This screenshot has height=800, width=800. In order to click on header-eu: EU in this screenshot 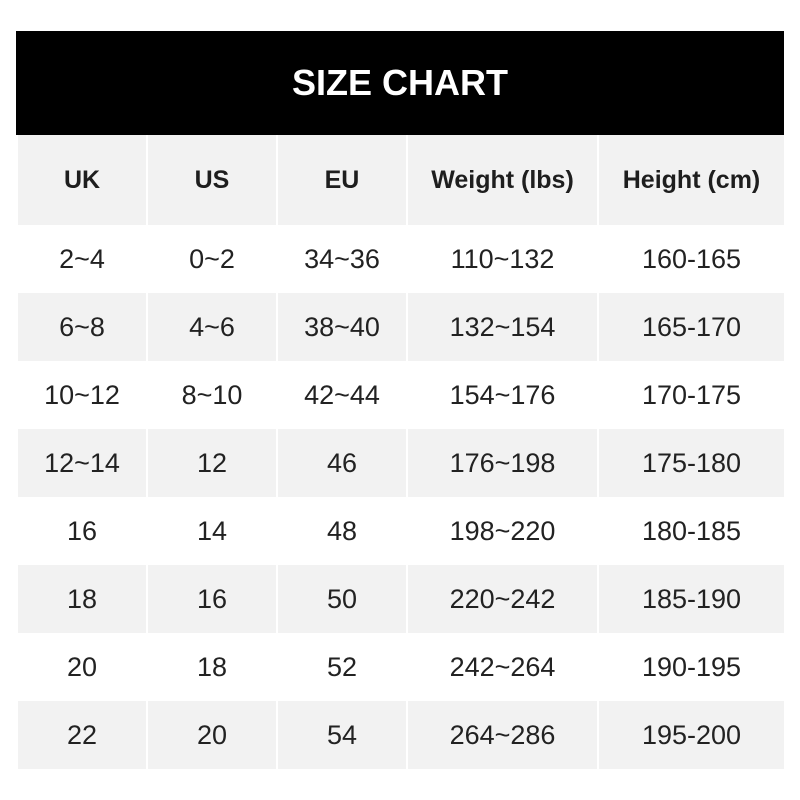, I will do `click(342, 180)`.